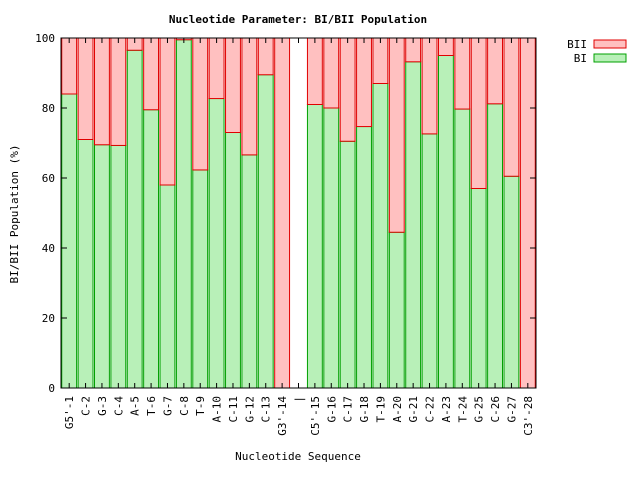 The image size is (640, 480). Describe the element at coordinates (69, 66) in the screenshot. I see `bar-bii-g51` at that location.